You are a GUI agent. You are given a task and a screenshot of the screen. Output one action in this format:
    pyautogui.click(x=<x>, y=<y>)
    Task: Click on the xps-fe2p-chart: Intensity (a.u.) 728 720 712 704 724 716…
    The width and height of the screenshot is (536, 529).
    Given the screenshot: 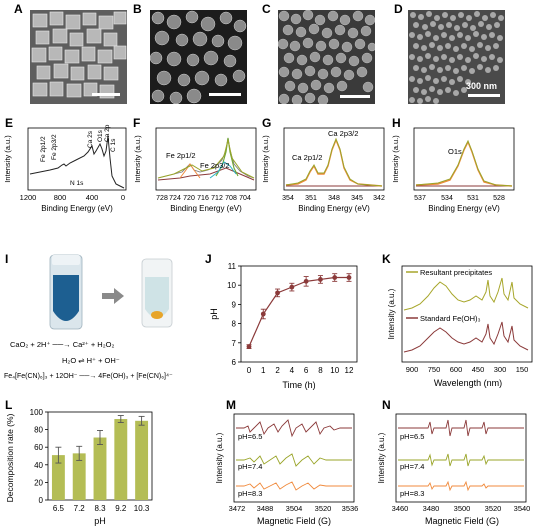 What is the action you would take?
    pyautogui.click(x=195, y=170)
    